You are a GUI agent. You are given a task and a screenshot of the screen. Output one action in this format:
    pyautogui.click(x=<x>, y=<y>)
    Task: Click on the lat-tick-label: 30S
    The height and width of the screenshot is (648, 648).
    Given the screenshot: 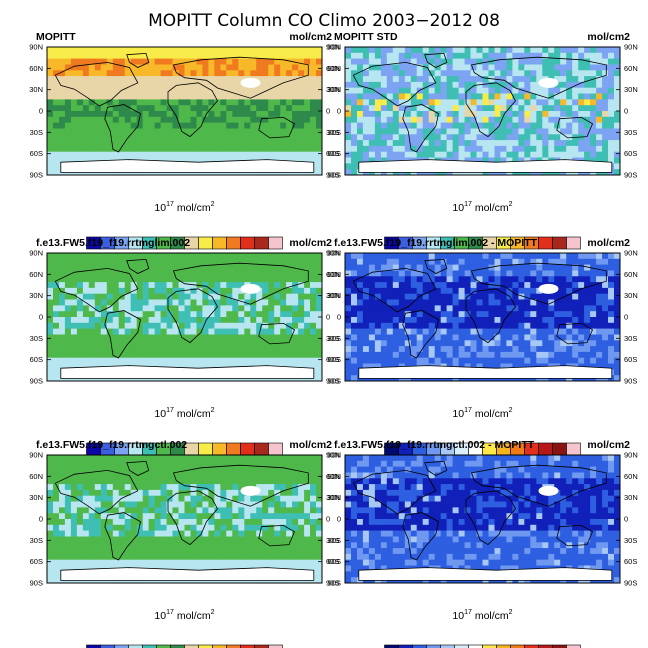 What is the action you would take?
    pyautogui.click(x=334, y=132)
    